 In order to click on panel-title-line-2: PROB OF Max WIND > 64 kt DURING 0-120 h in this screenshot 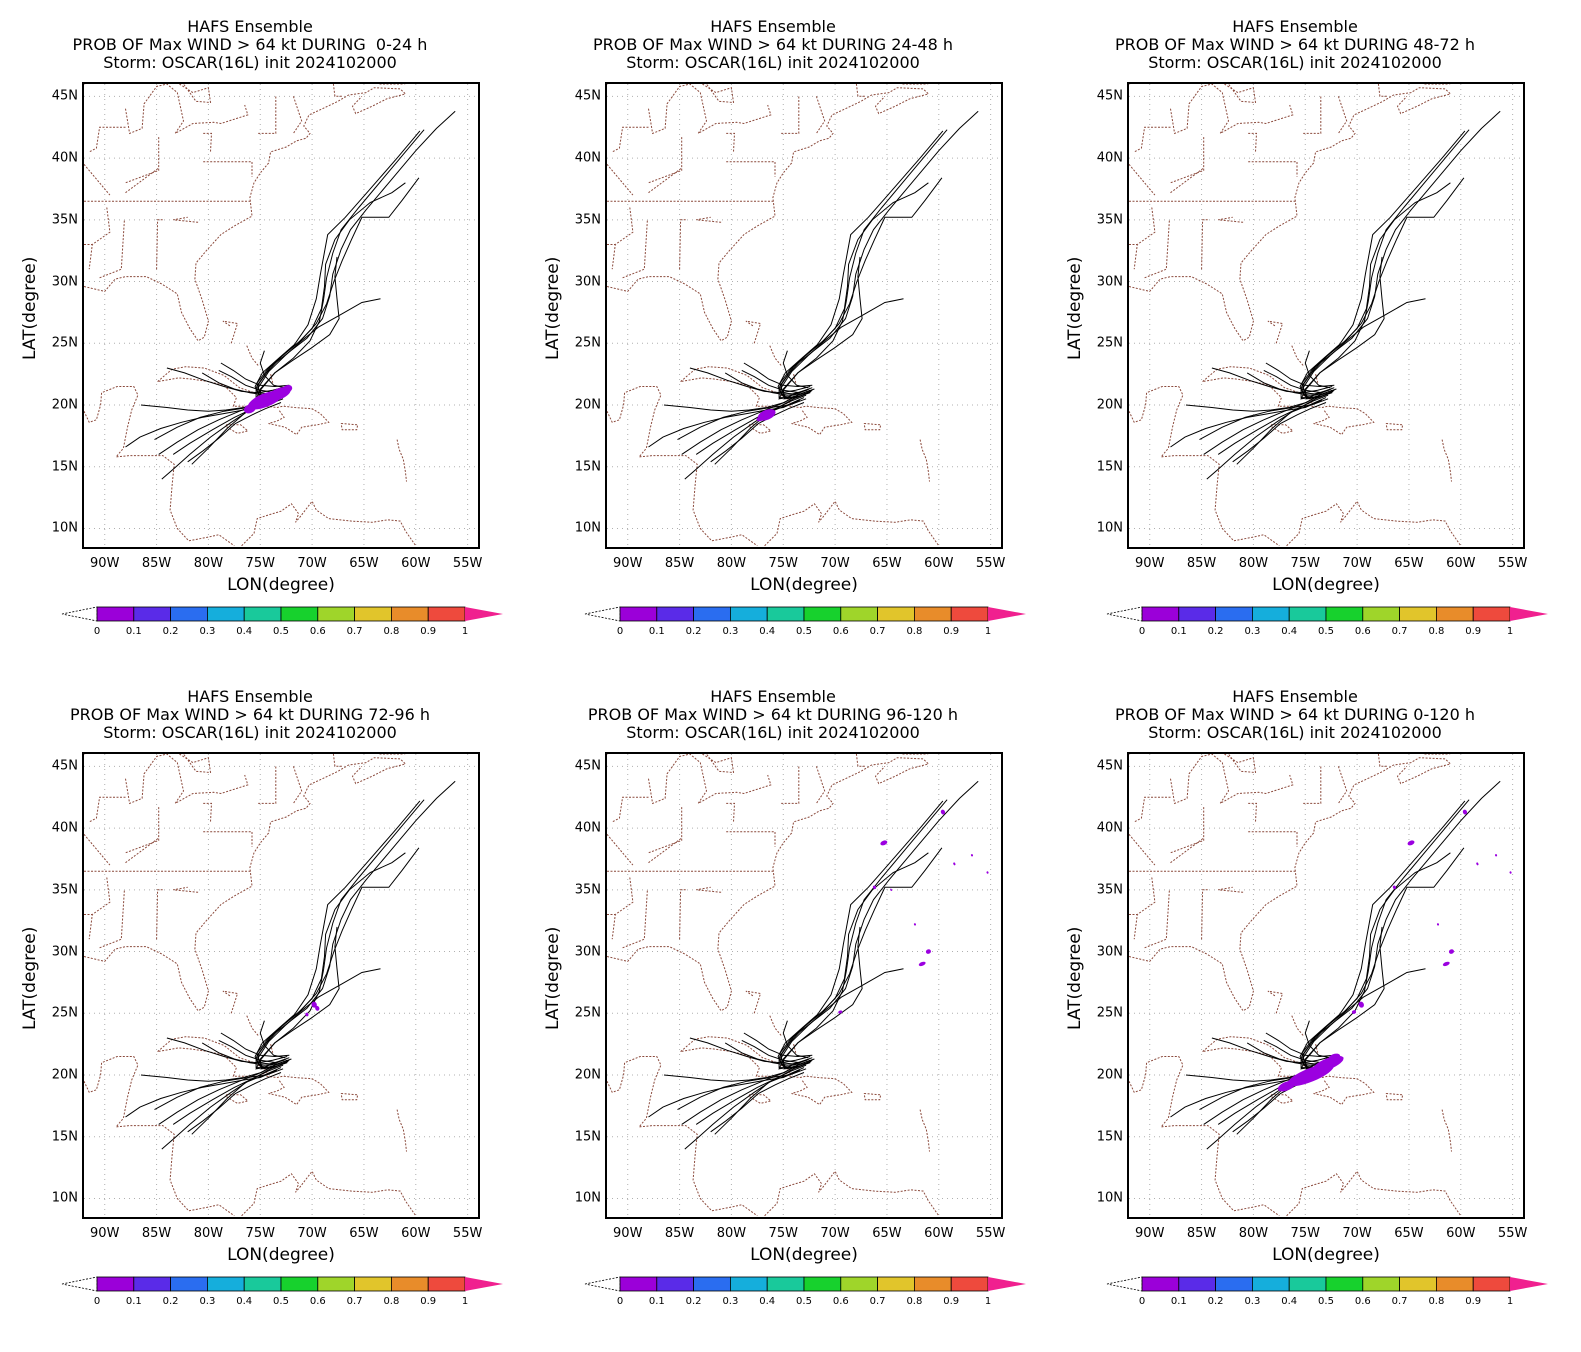, I will do `click(1295, 714)`.